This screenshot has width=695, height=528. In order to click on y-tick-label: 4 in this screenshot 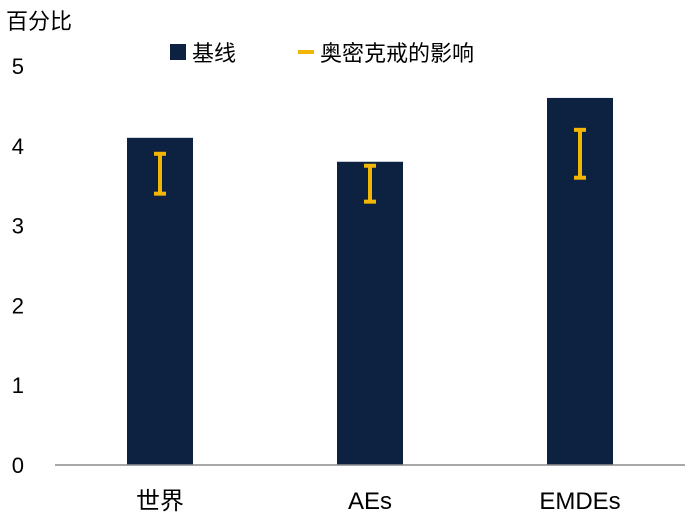, I will do `click(18, 146)`.